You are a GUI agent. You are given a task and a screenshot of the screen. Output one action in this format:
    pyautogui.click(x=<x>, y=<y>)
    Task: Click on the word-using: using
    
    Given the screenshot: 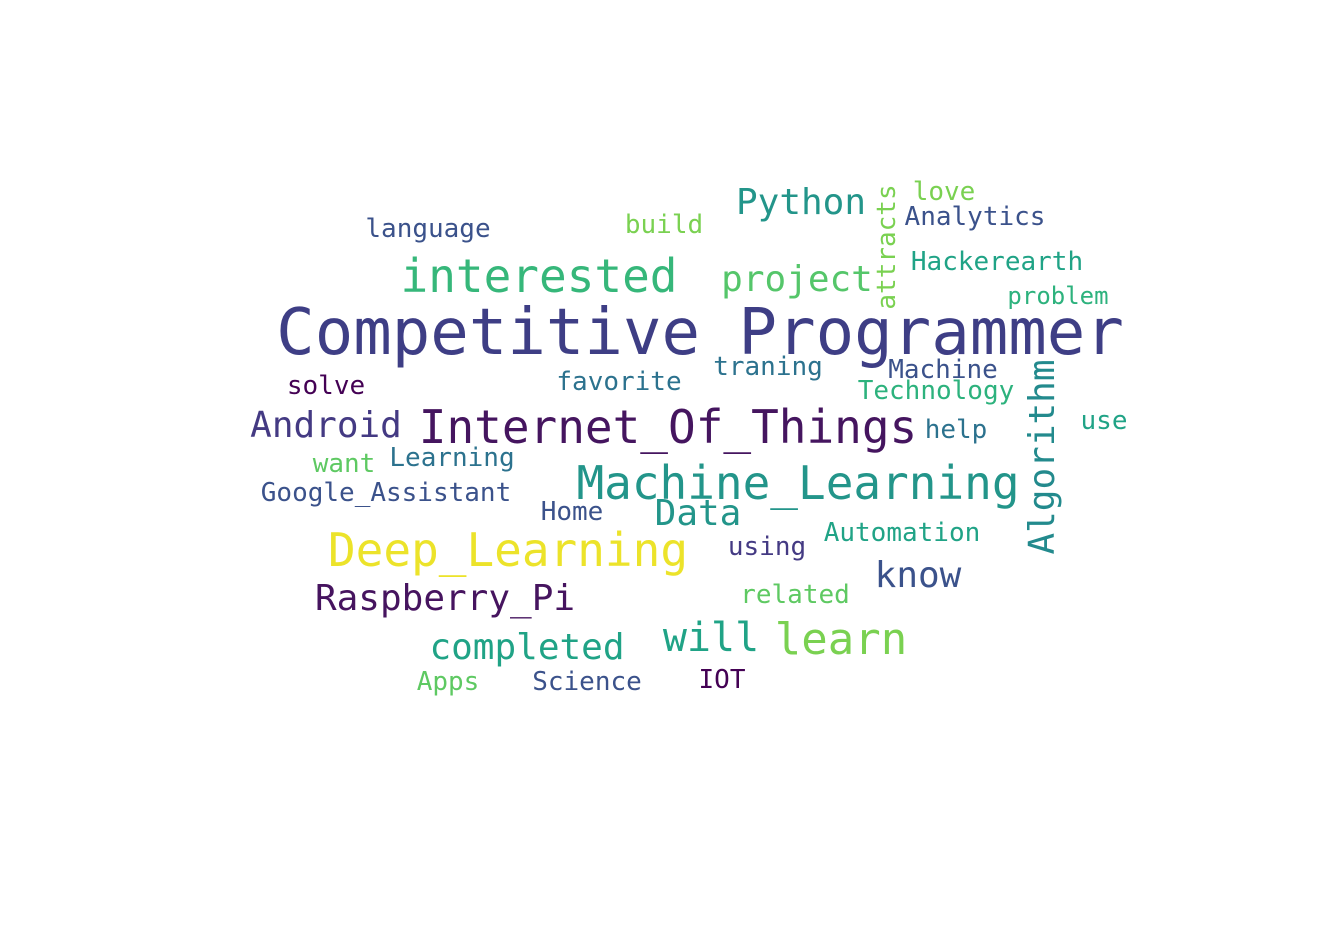 What is the action you would take?
    pyautogui.click(x=767, y=547)
    